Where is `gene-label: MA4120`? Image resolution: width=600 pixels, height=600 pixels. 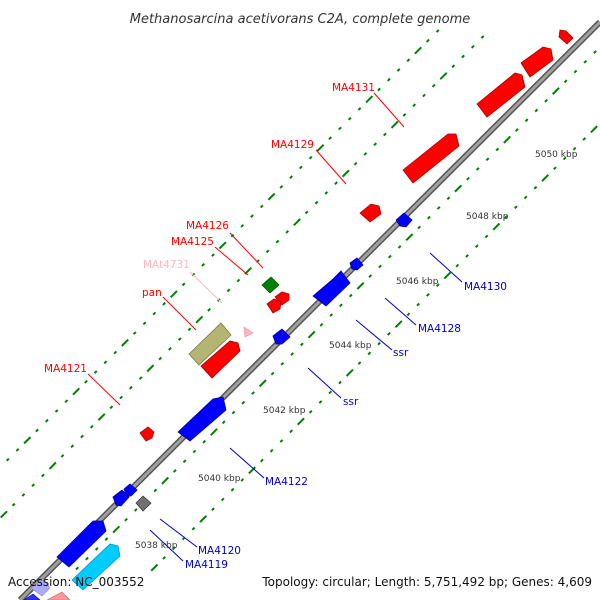 gene-label: MA4120 is located at coordinates (219, 551).